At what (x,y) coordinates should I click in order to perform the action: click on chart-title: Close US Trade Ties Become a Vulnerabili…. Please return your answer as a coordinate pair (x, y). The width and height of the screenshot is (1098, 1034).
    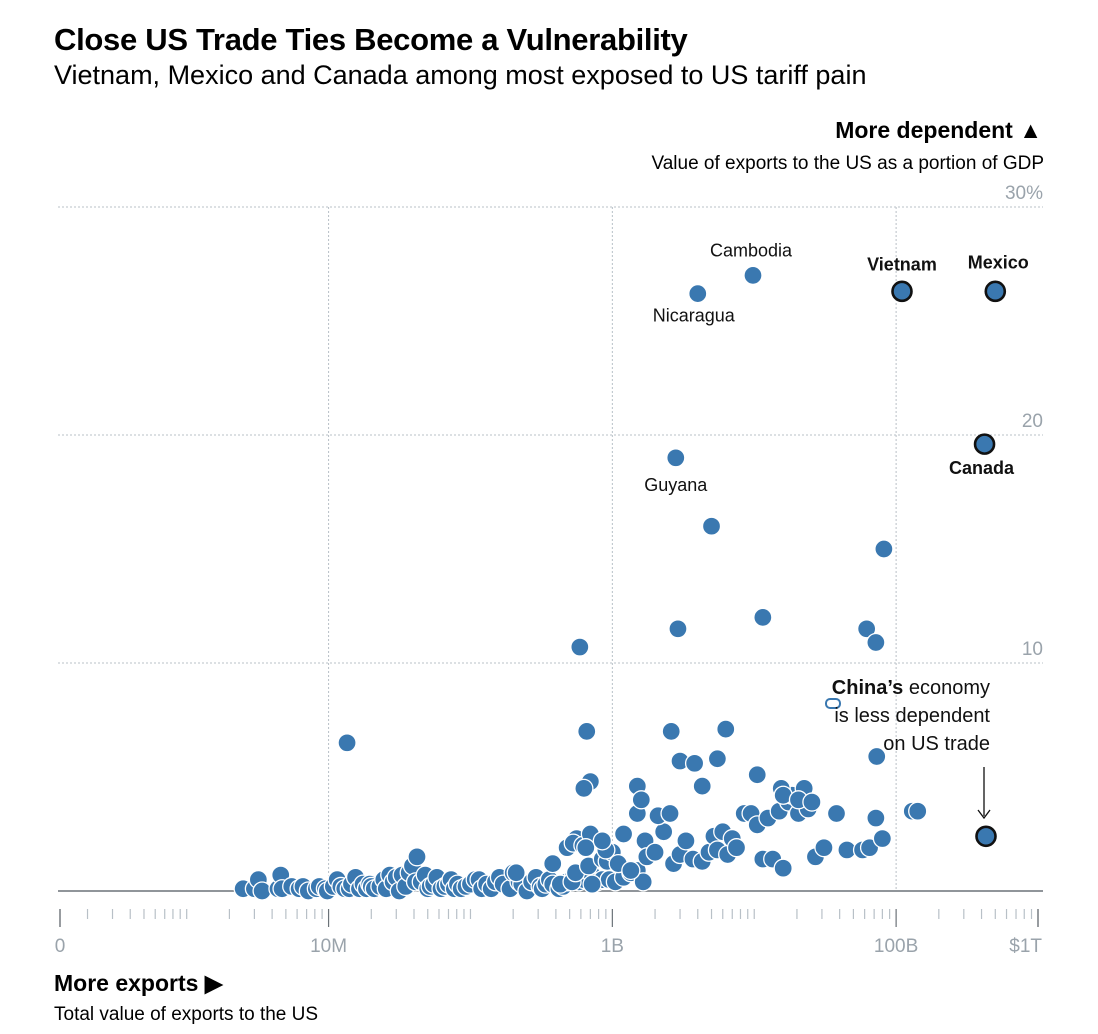
    Looking at the image, I should click on (371, 39).